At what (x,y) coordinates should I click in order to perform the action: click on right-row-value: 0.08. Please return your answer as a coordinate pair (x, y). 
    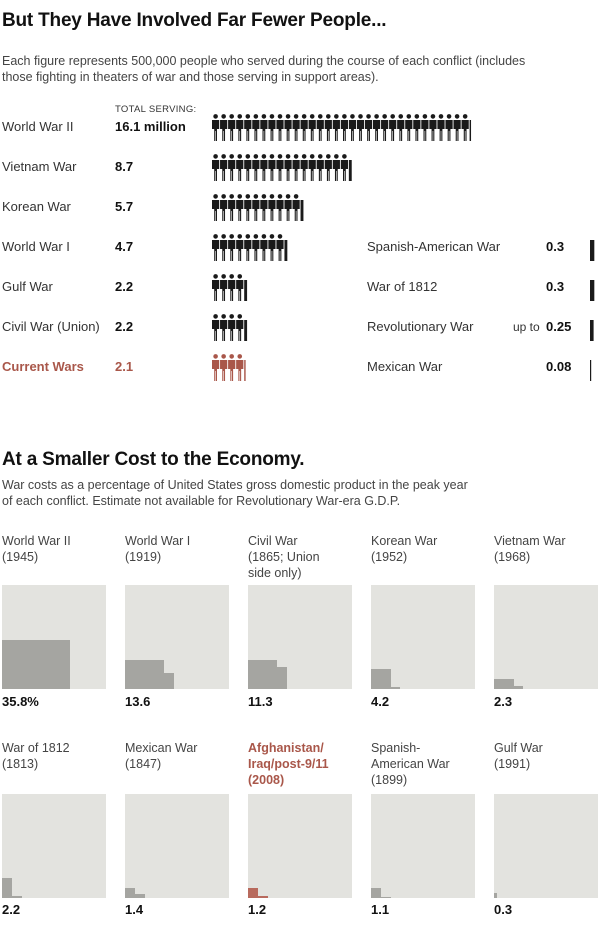
    Looking at the image, I should click on (559, 366).